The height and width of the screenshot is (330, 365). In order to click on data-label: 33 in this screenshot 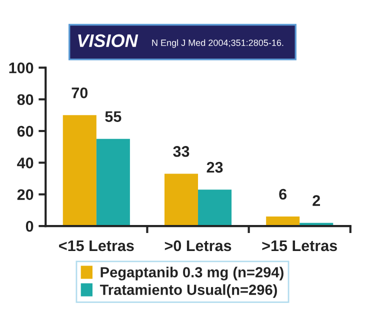, I will do `click(181, 151)`.